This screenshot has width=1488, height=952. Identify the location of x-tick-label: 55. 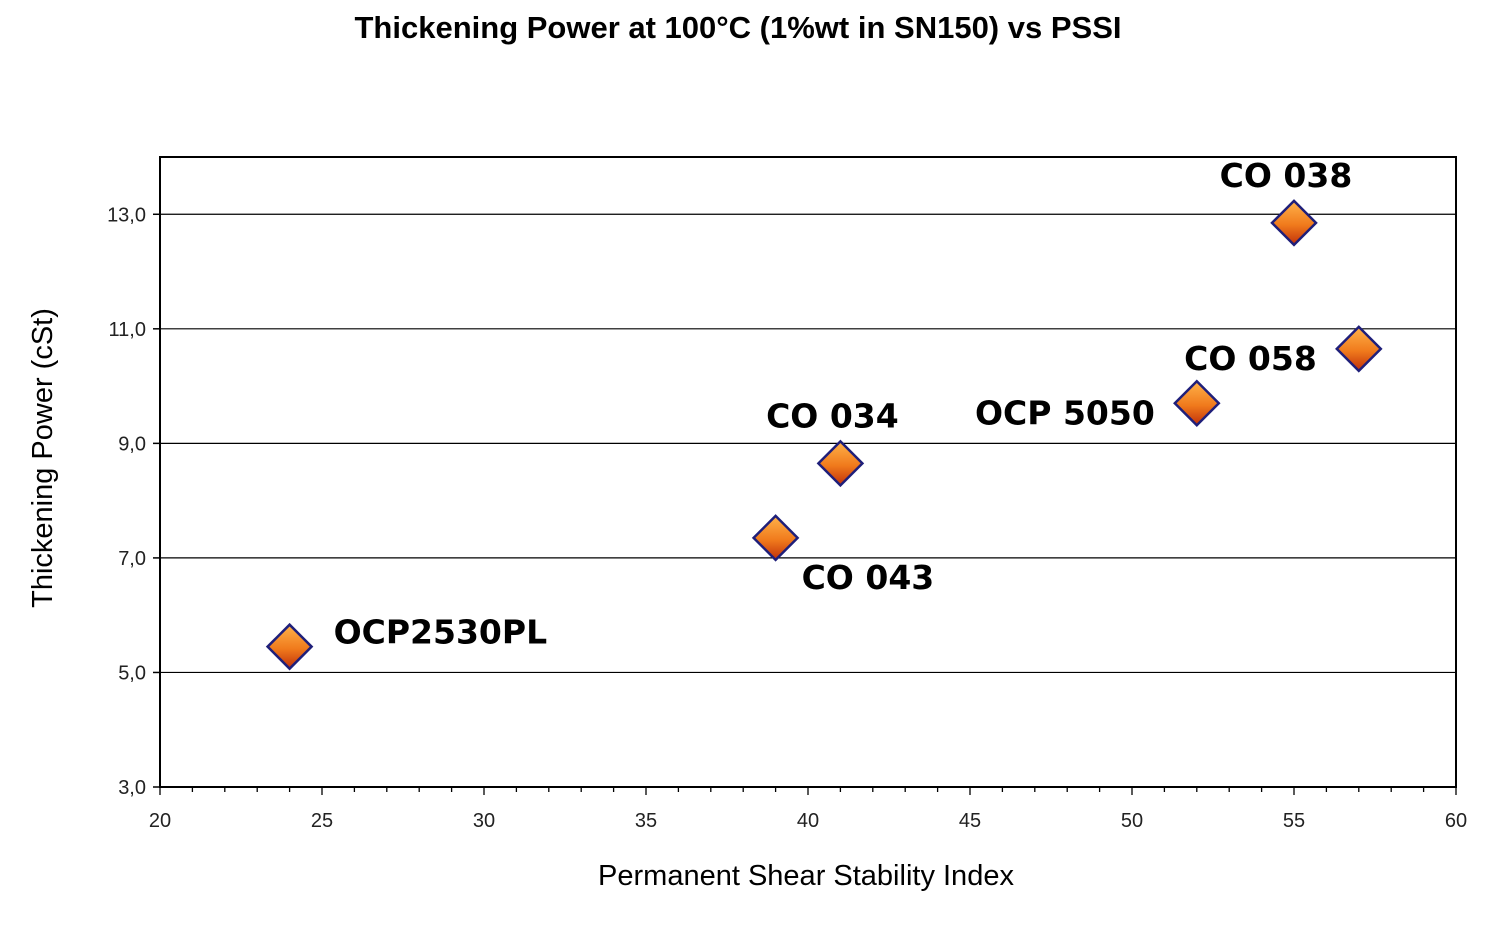
(1294, 821).